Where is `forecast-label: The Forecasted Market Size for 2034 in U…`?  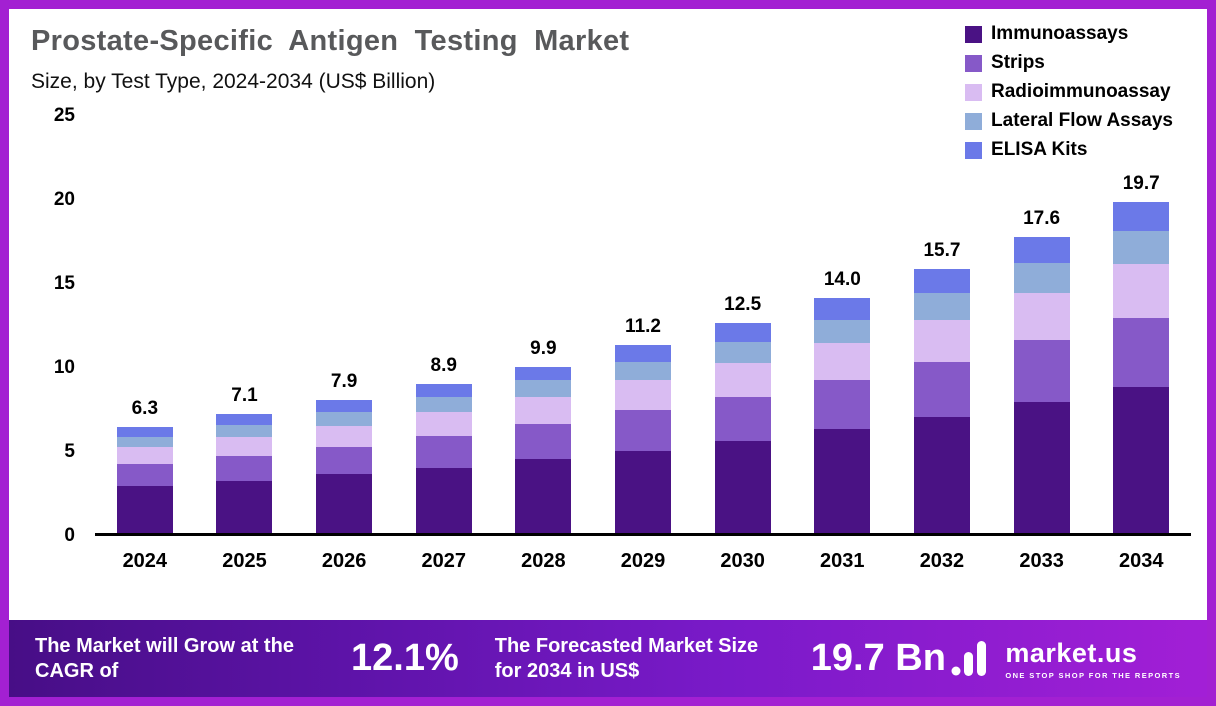
forecast-label: The Forecasted Market Size for 2034 in U… is located at coordinates (626, 658).